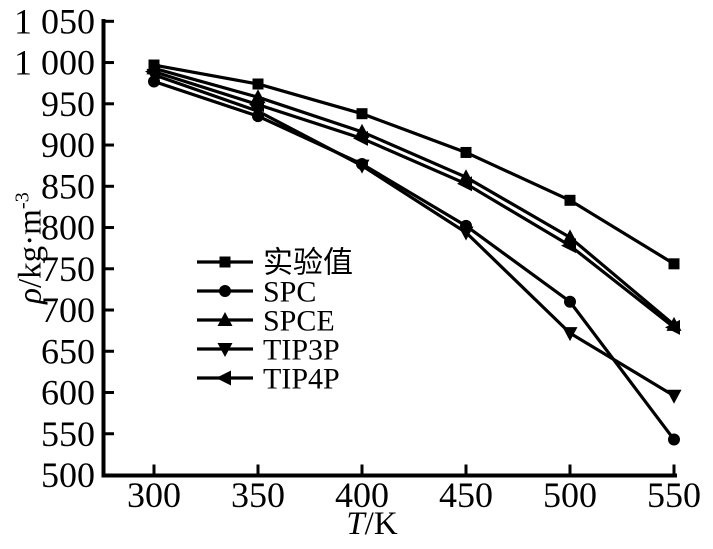 This screenshot has height=549, width=713. What do you see at coordinates (362, 495) in the screenshot?
I see `x-tick-label: 400` at bounding box center [362, 495].